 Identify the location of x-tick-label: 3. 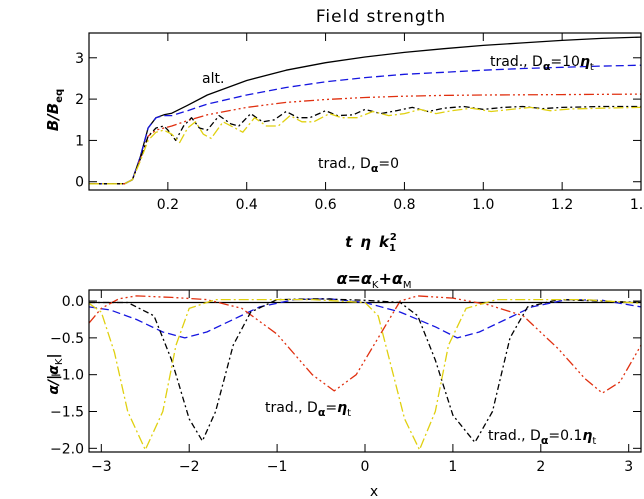
(628, 467).